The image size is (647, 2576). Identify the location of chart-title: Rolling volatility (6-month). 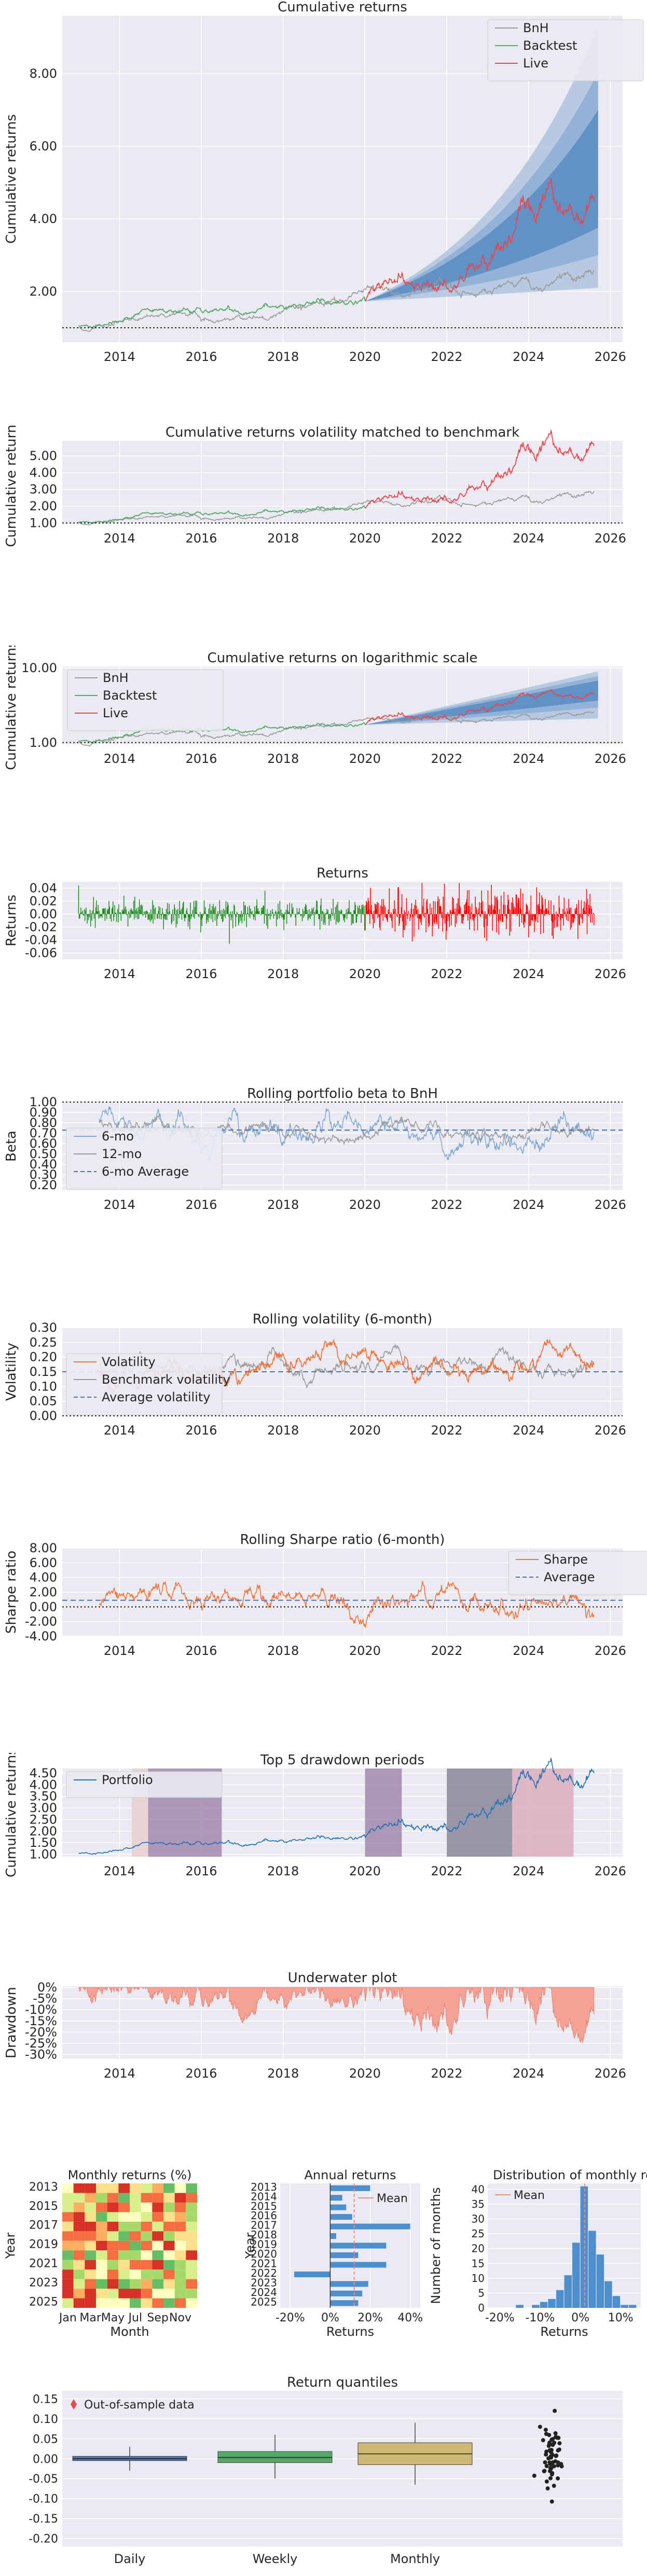
(342, 1319).